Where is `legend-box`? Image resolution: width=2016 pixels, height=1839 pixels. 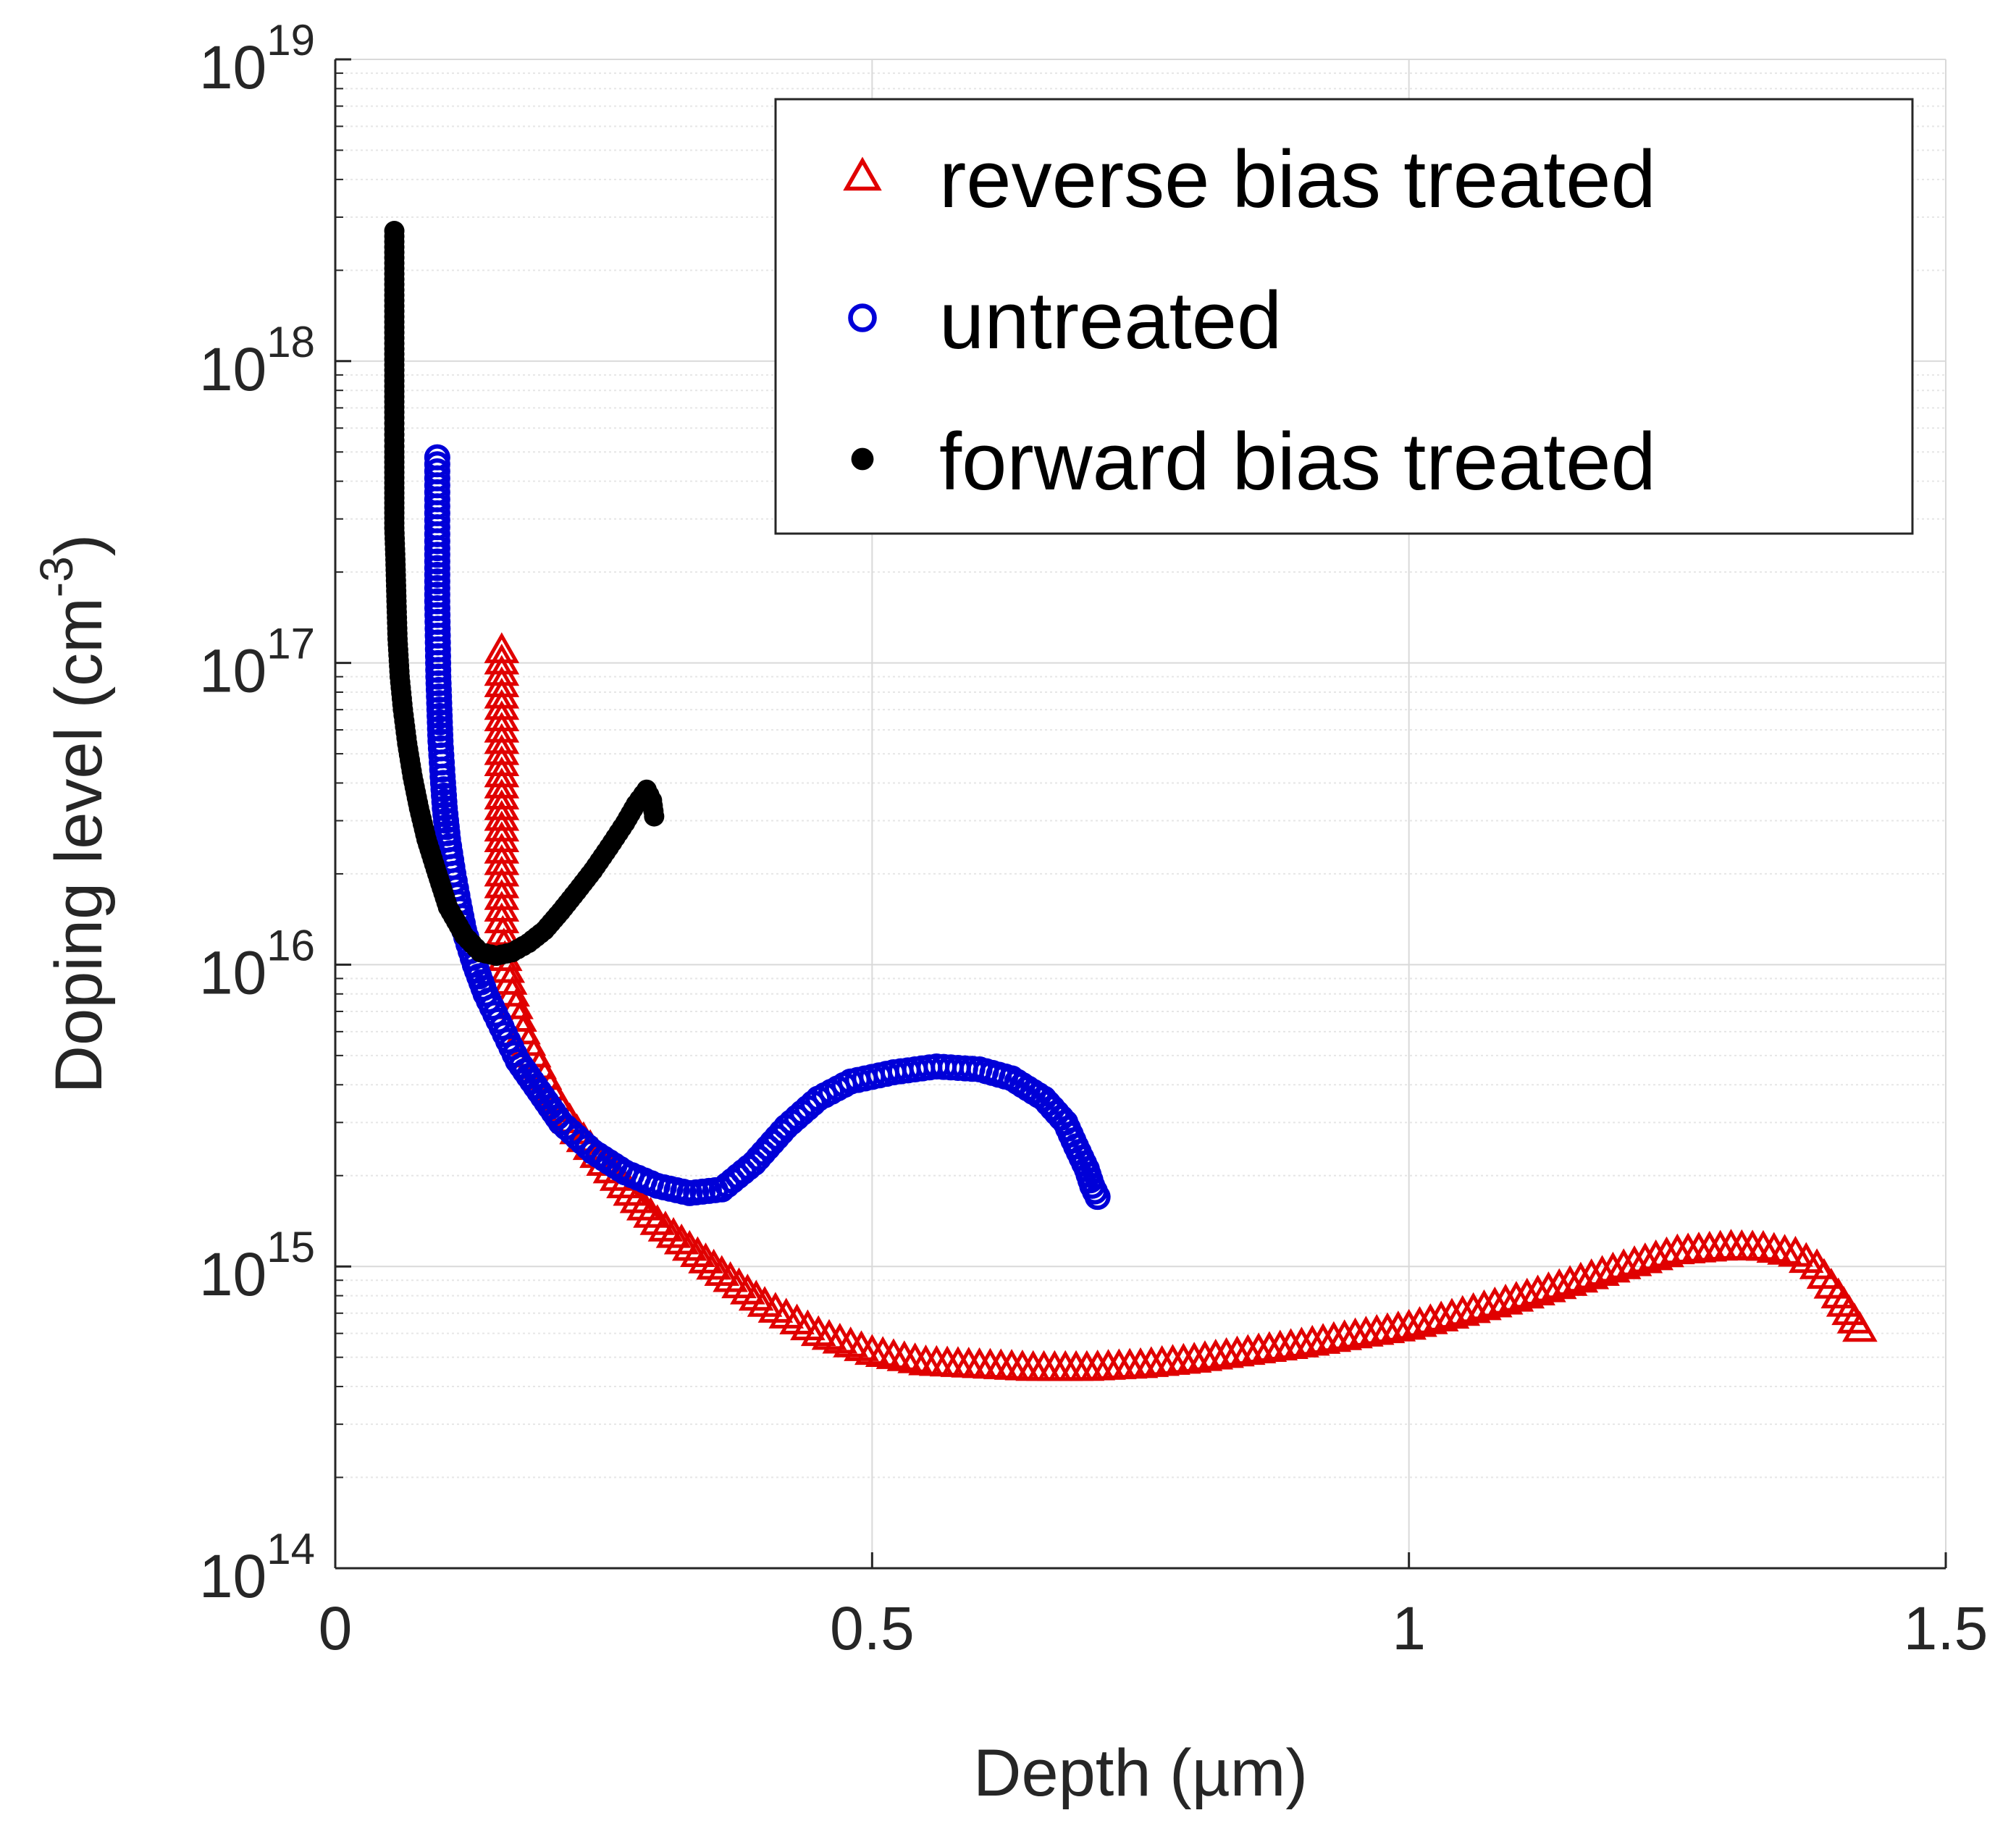
legend-box is located at coordinates (1344, 316).